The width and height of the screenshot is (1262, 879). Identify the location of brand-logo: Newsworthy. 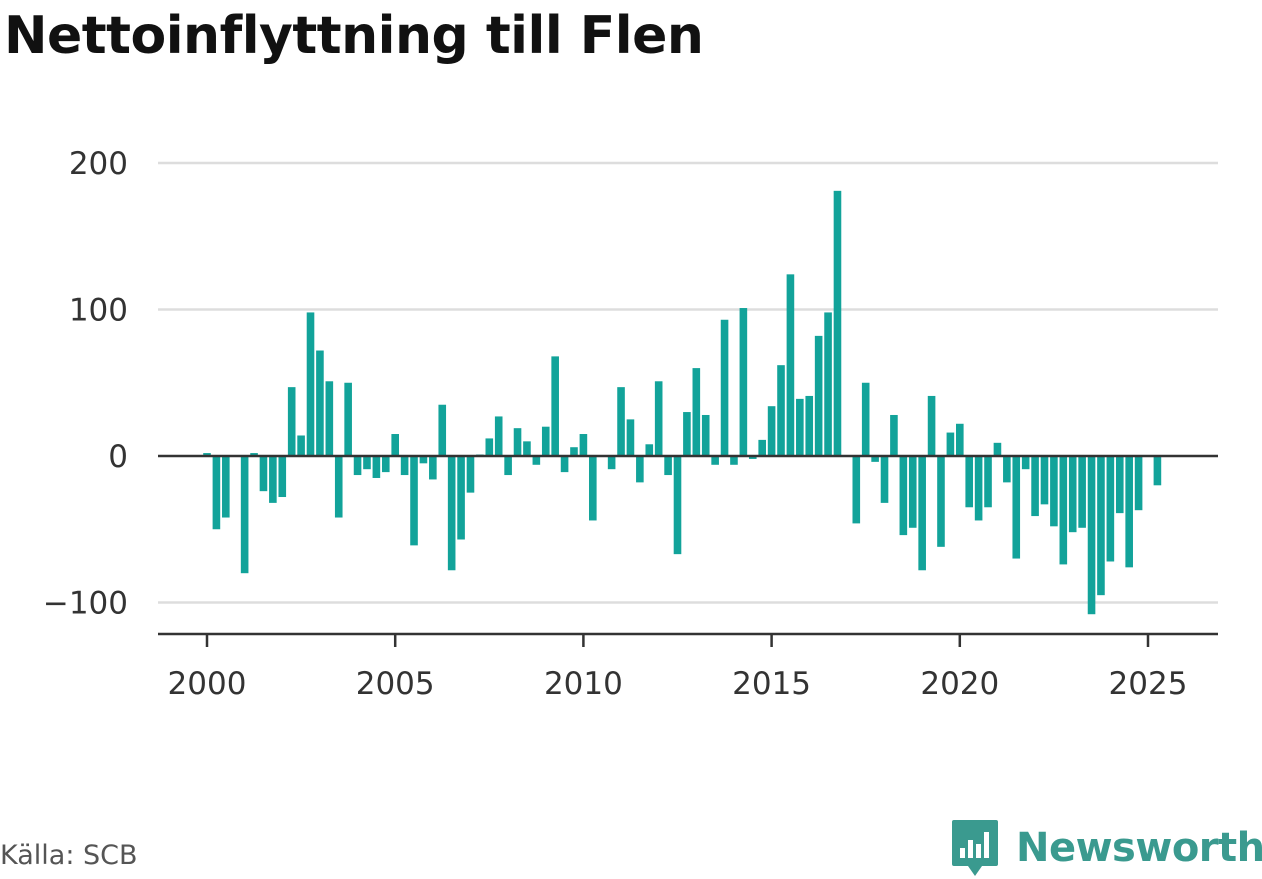
(1106, 848).